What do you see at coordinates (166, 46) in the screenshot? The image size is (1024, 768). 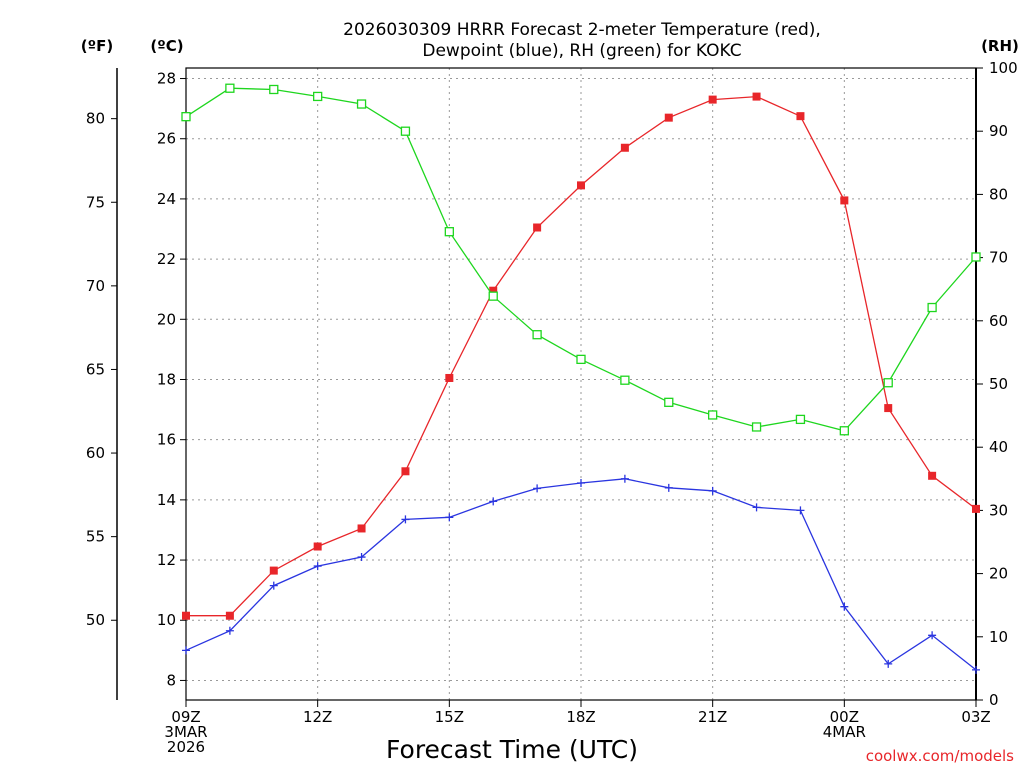 I see `celsius-unit-label: (ºC)` at bounding box center [166, 46].